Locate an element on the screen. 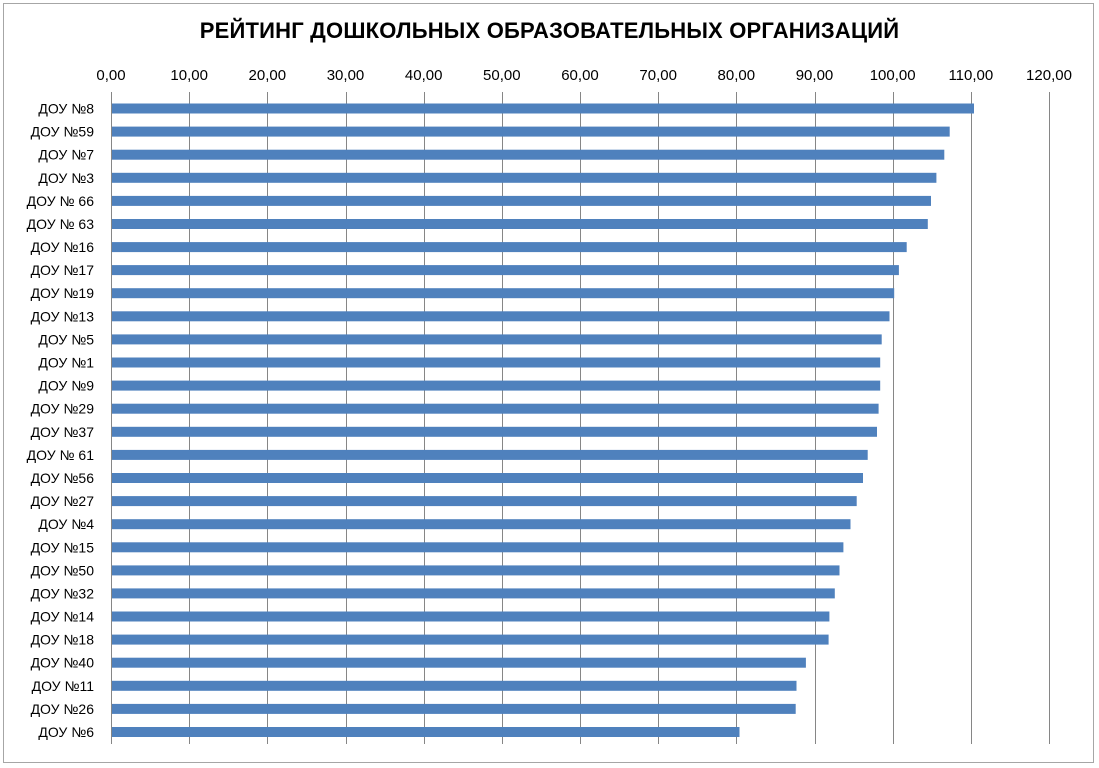  x-tick-label: 30,00 is located at coordinates (346, 75).